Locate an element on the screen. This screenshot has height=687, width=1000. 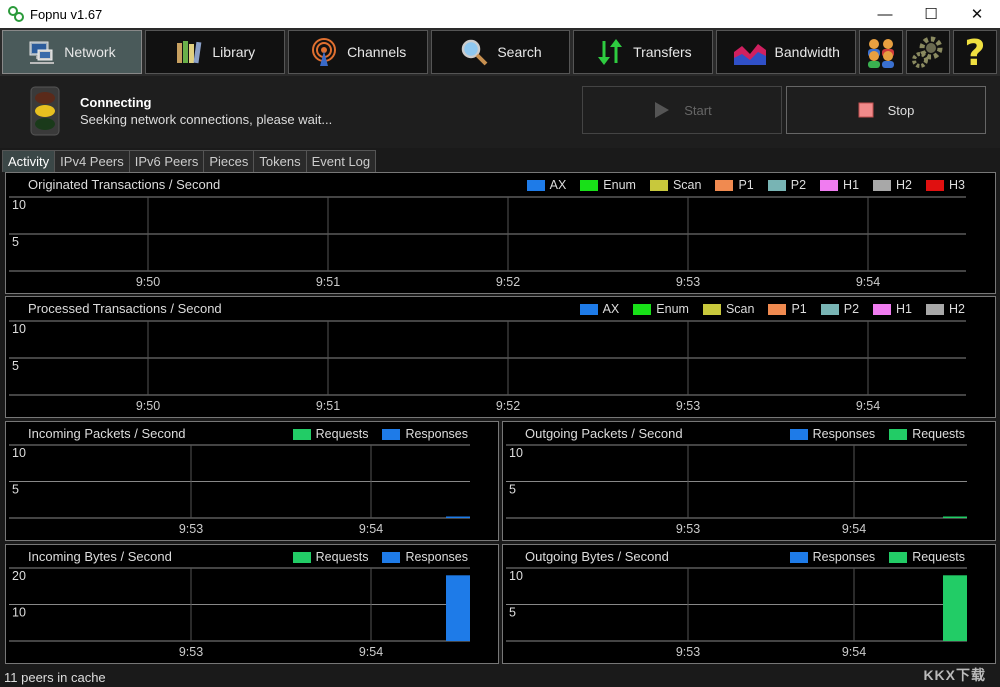
y-tick-label: 5 is located at coordinates (15, 242).